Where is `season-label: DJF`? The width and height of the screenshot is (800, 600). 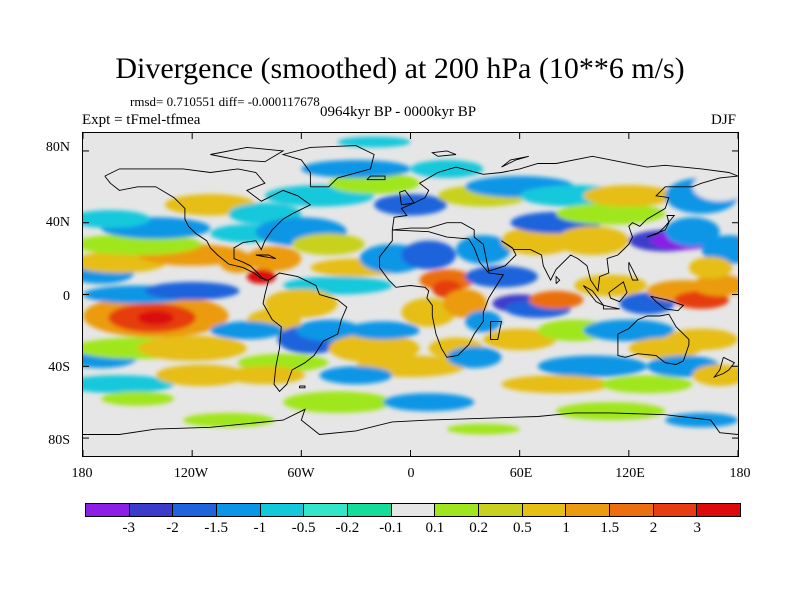 season-label: DJF is located at coordinates (724, 120).